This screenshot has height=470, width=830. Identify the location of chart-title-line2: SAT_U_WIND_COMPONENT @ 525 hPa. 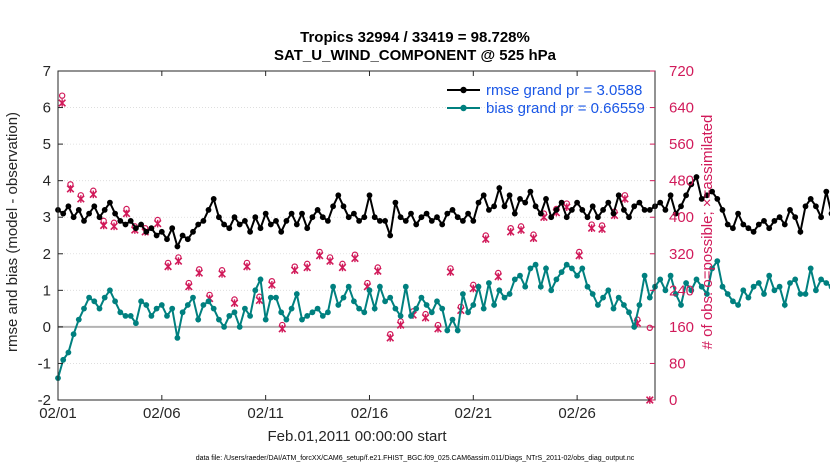
(415, 55).